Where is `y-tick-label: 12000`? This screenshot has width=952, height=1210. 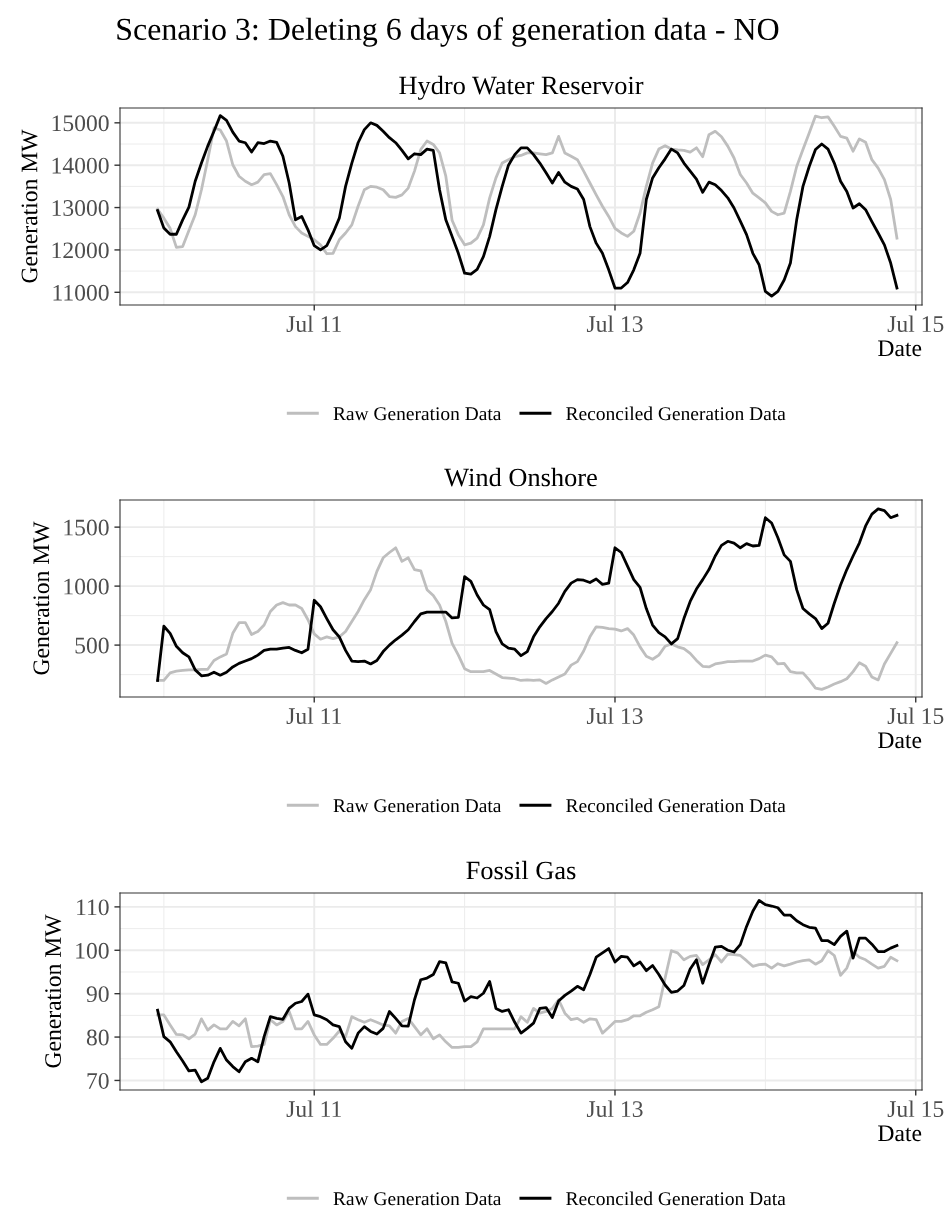 y-tick-label: 12000 is located at coordinates (80, 250).